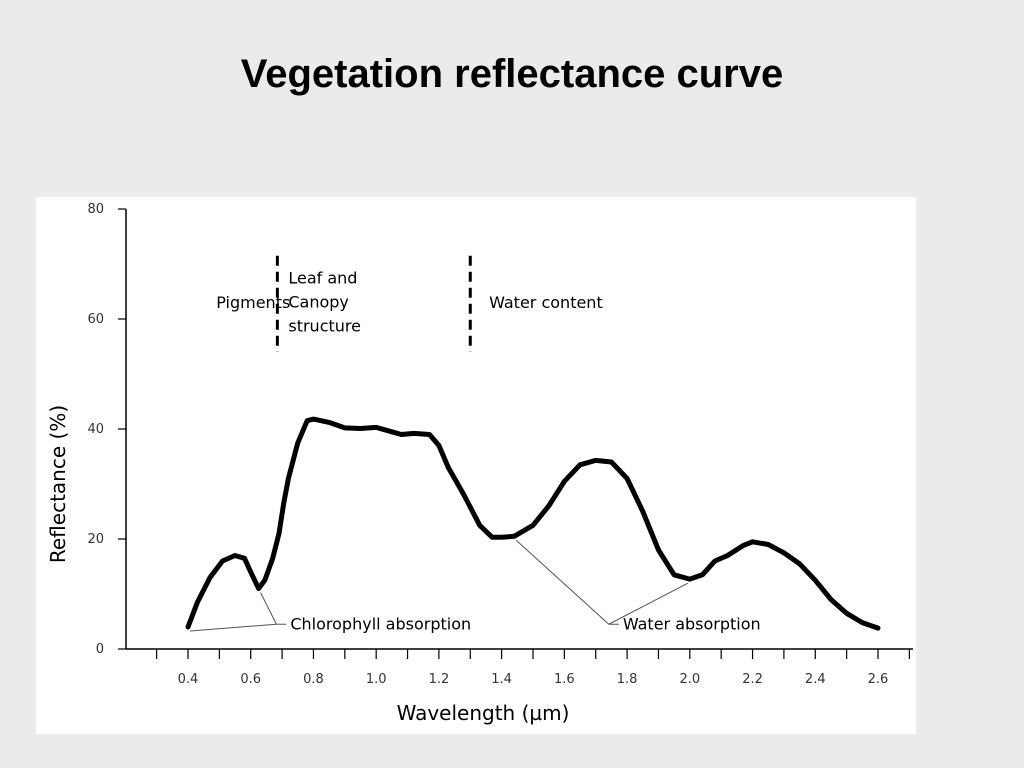 The image size is (1024, 768). I want to click on x-tick-label: 2.6, so click(878, 679).